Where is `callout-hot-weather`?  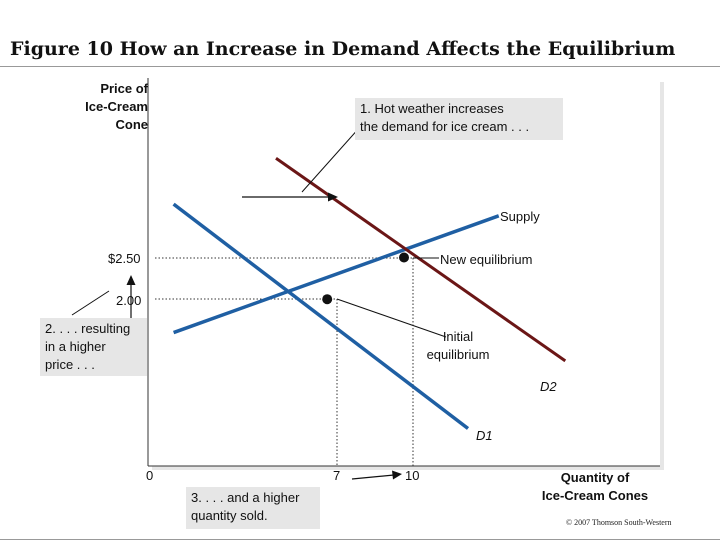 callout-hot-weather is located at coordinates (331, 159).